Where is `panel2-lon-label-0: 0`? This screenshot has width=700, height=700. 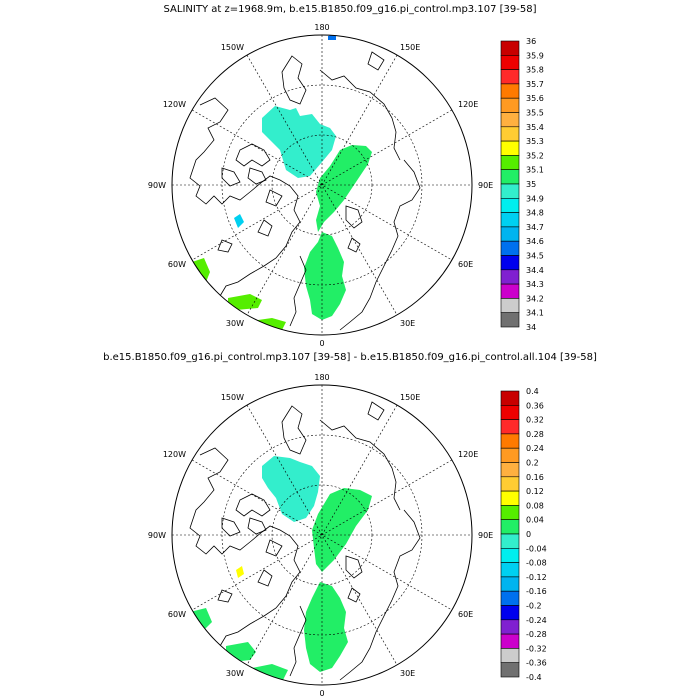
panel2-lon-label-0: 0 is located at coordinates (321, 693).